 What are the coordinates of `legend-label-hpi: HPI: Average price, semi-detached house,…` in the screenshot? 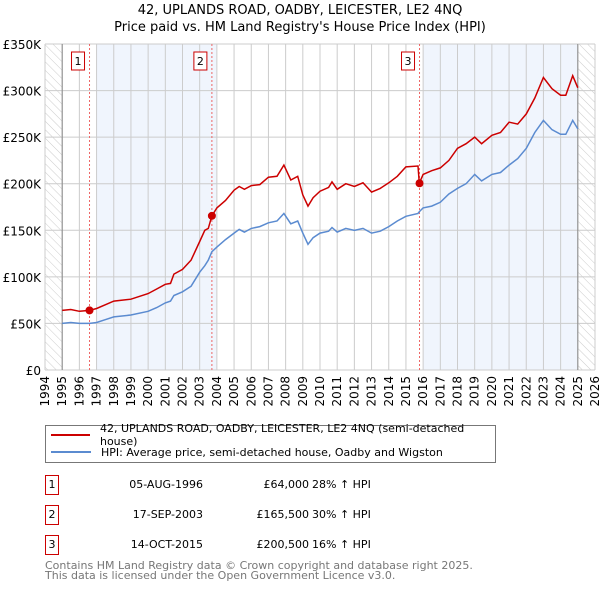 It's located at (272, 452).